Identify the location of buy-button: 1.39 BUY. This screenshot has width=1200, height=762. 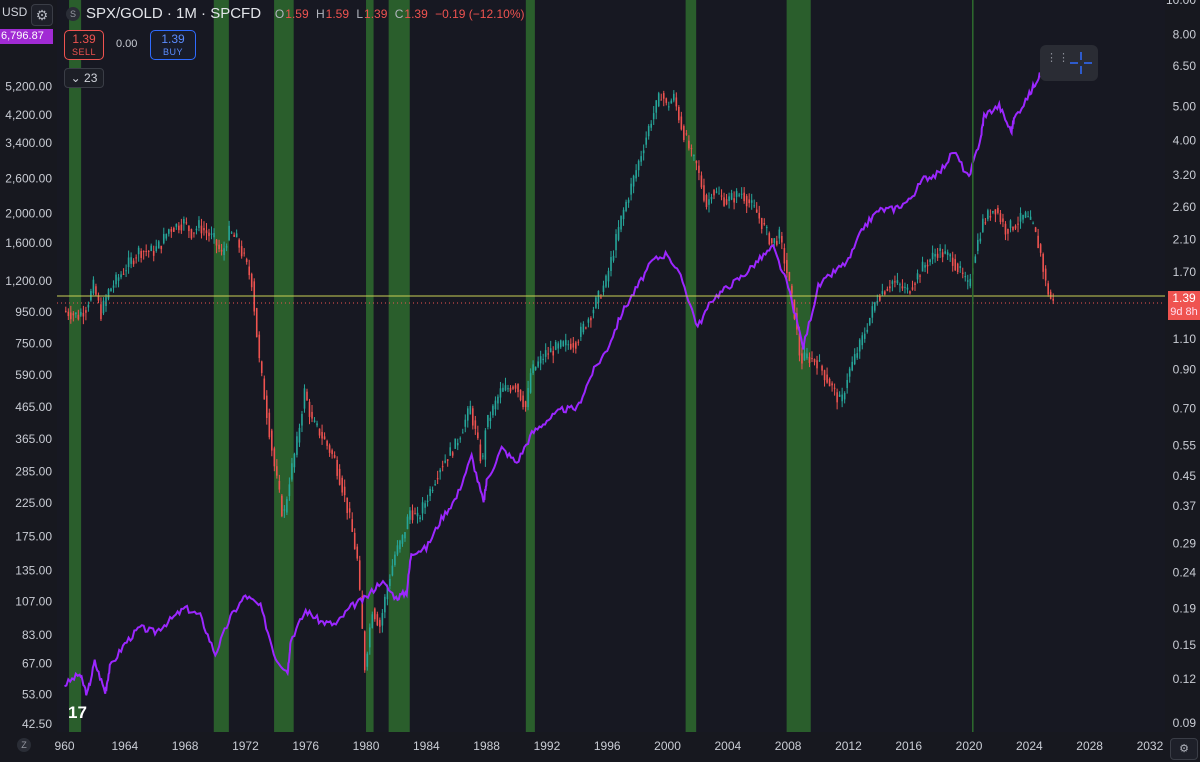
(173, 45).